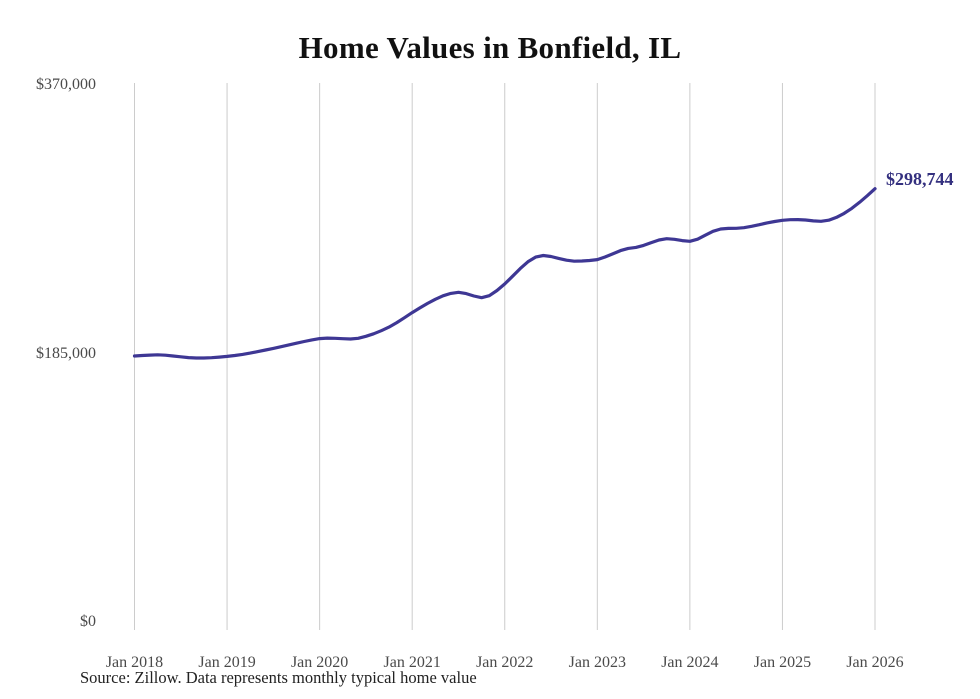 This screenshot has width=980, height=699. Describe the element at coordinates (319, 662) in the screenshot. I see `x-tick-label: Jan 2020` at that location.